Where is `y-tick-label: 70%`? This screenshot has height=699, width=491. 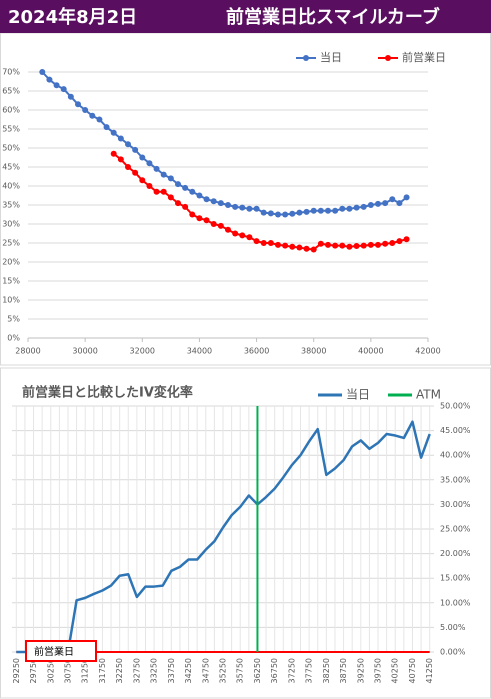
y-tick-label: 70% is located at coordinates (11, 72).